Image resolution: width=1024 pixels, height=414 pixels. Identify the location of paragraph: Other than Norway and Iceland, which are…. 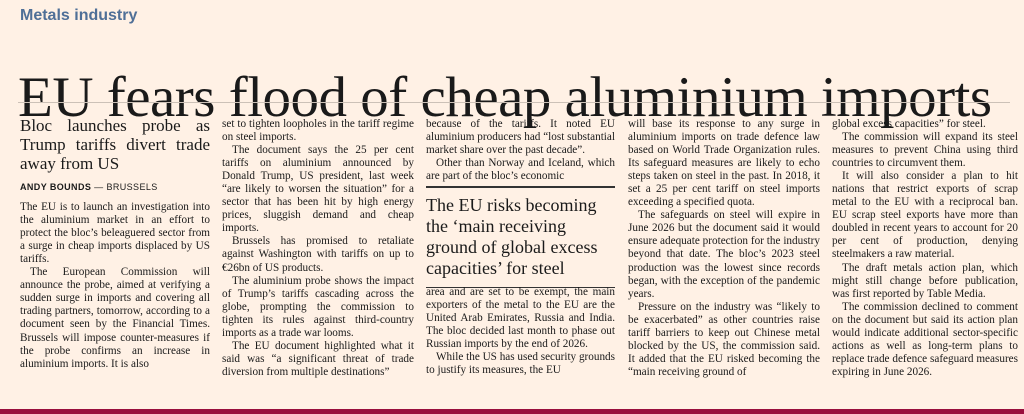
(520, 170).